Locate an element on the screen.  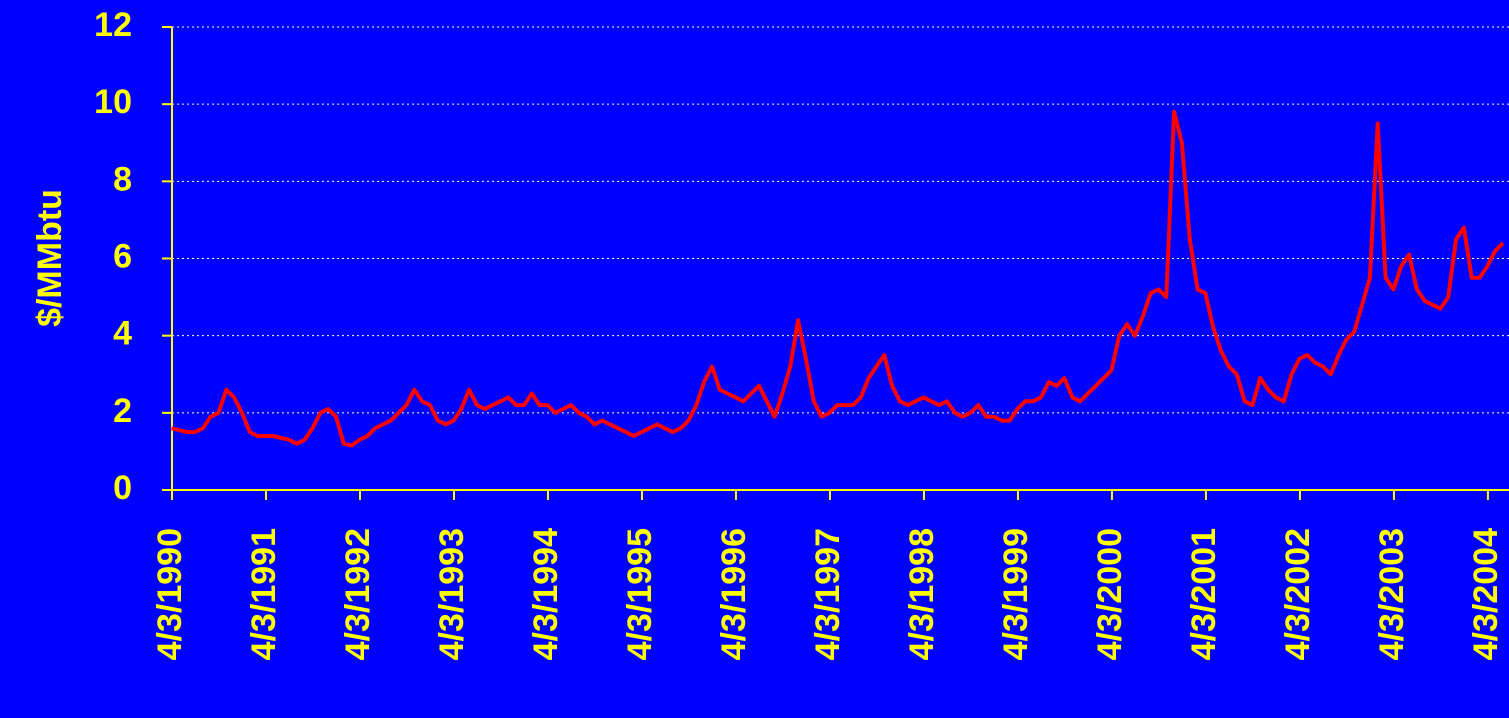
x-tick-label: 4/3/2001 is located at coordinates (1204, 594).